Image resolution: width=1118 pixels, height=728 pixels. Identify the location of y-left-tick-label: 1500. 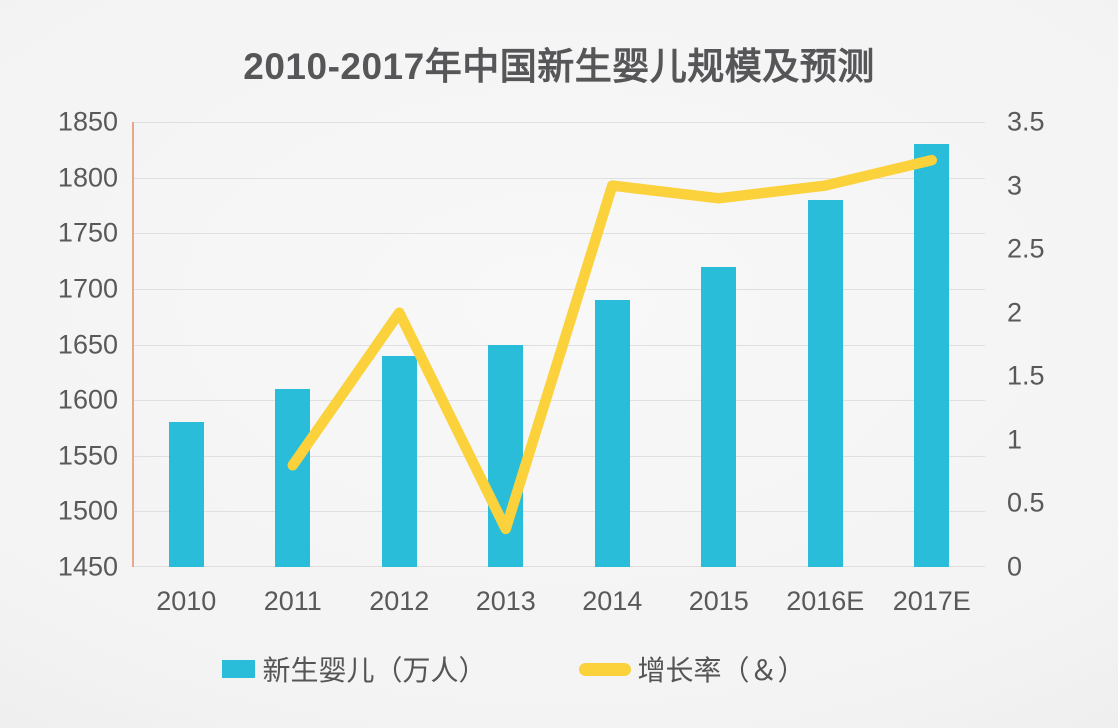
(87, 510).